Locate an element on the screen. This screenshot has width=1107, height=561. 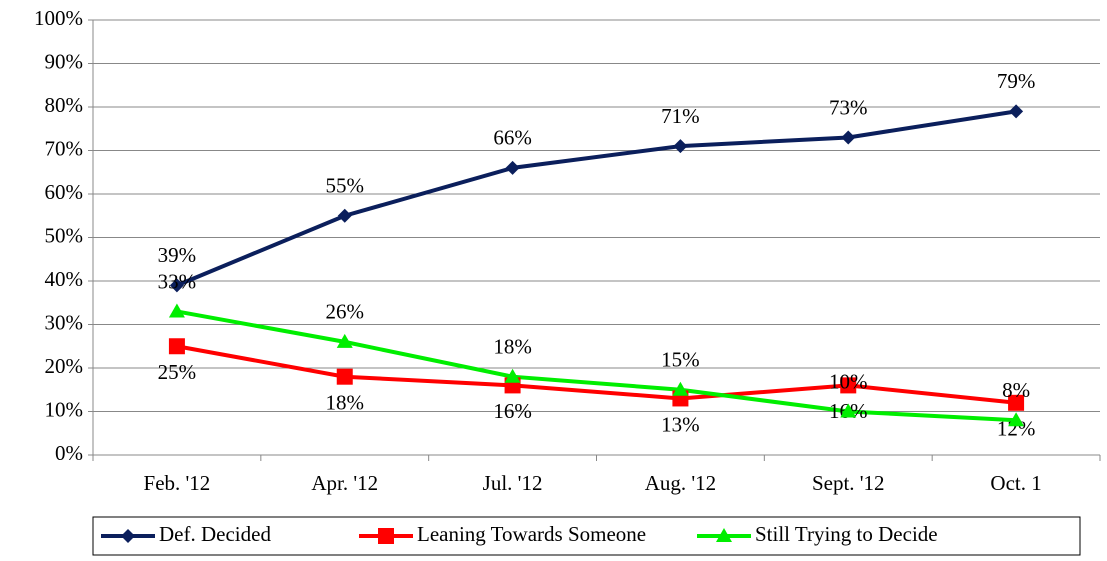
x-tick-label: Oct. 1 is located at coordinates (1015, 483).